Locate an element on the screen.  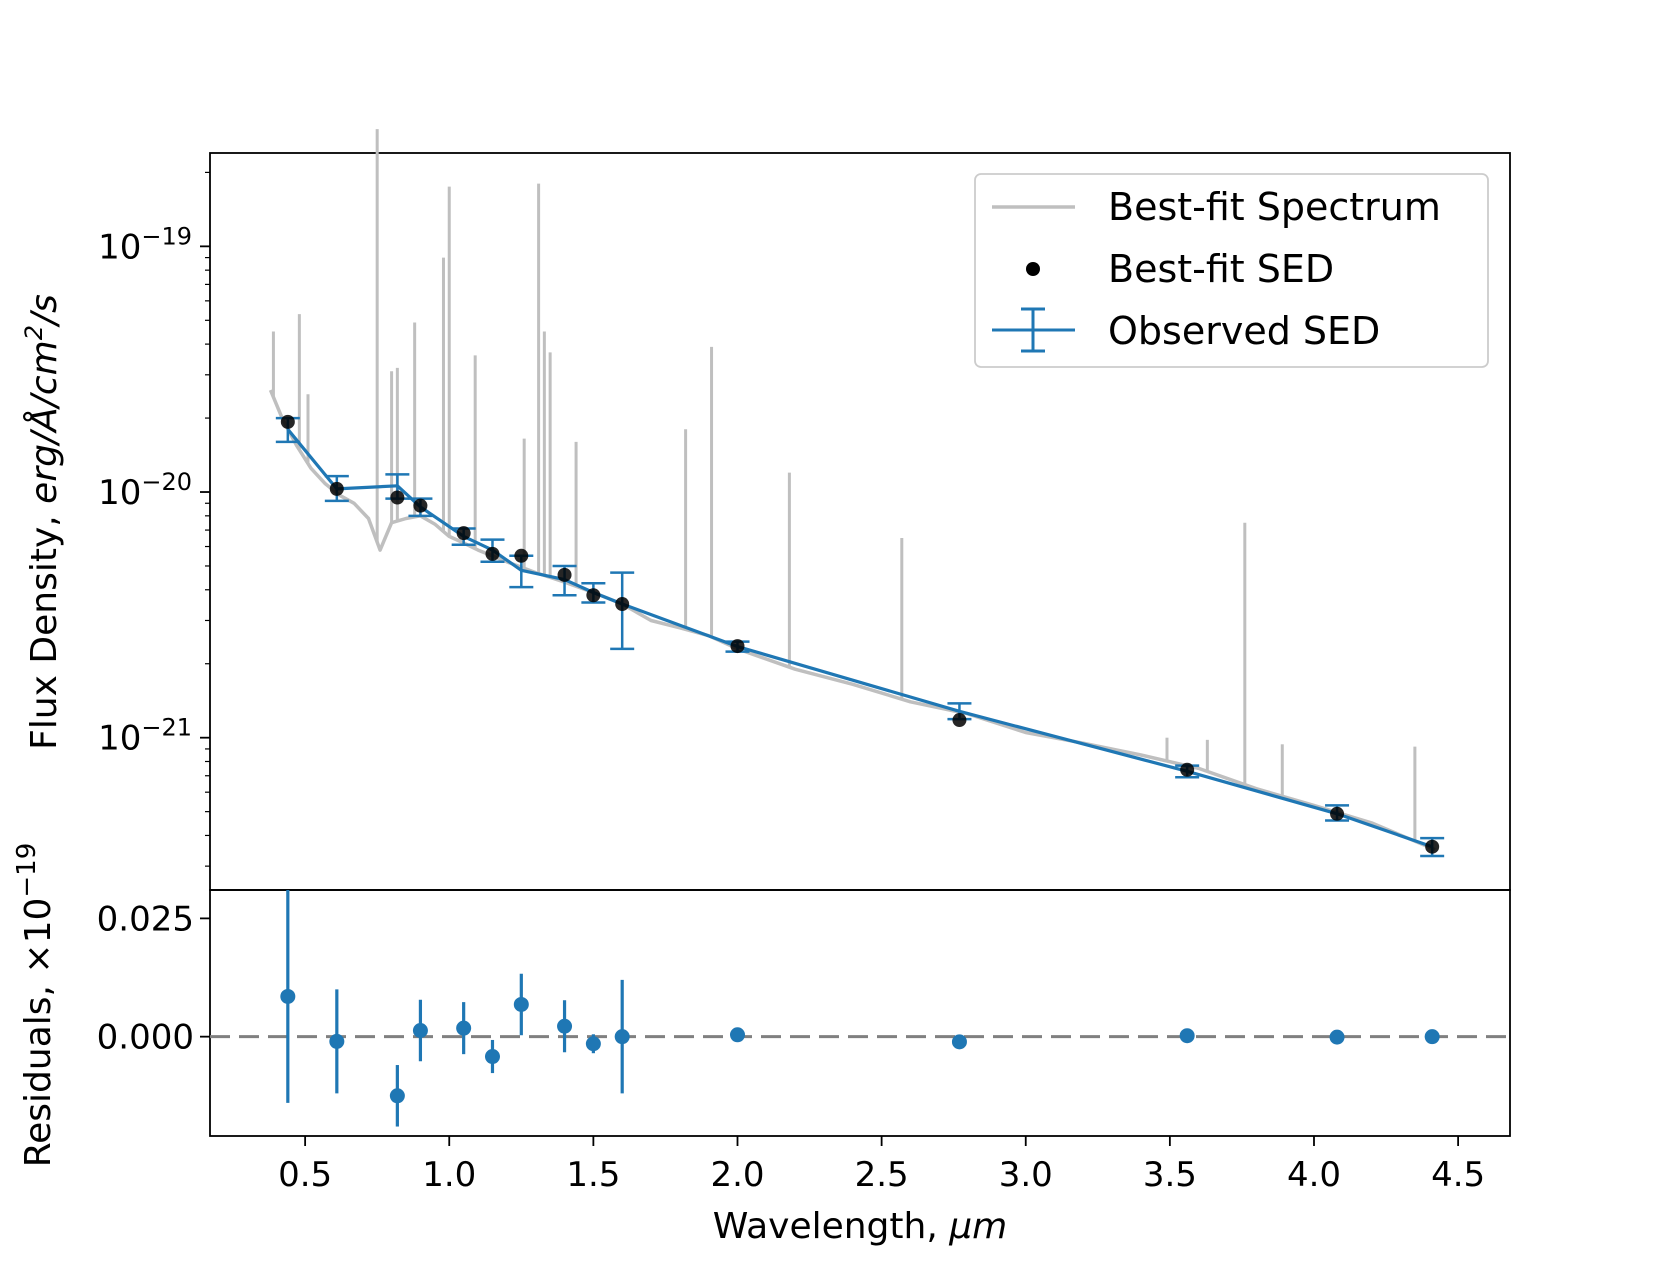
flux-tick-label: 10−19 is located at coordinates (145, 244).